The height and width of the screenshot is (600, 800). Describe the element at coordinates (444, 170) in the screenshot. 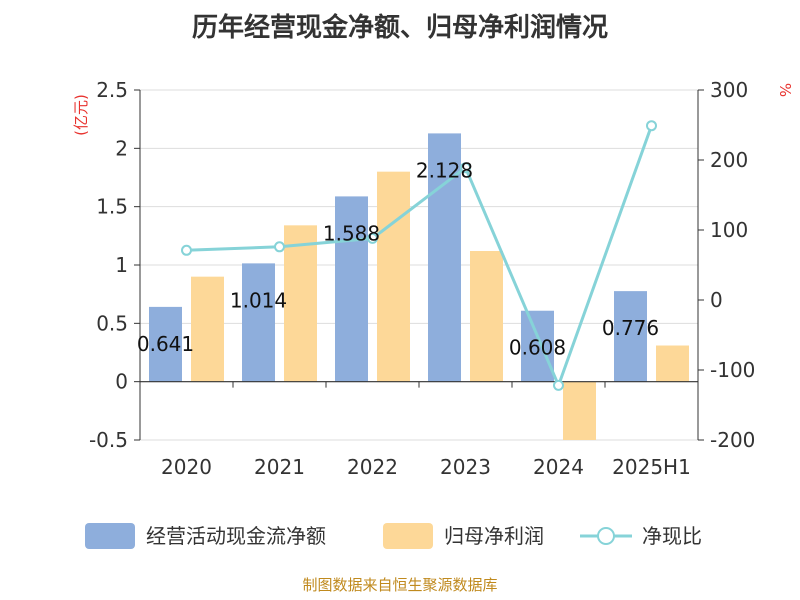

I see `bar-data-label: 2.128` at that location.